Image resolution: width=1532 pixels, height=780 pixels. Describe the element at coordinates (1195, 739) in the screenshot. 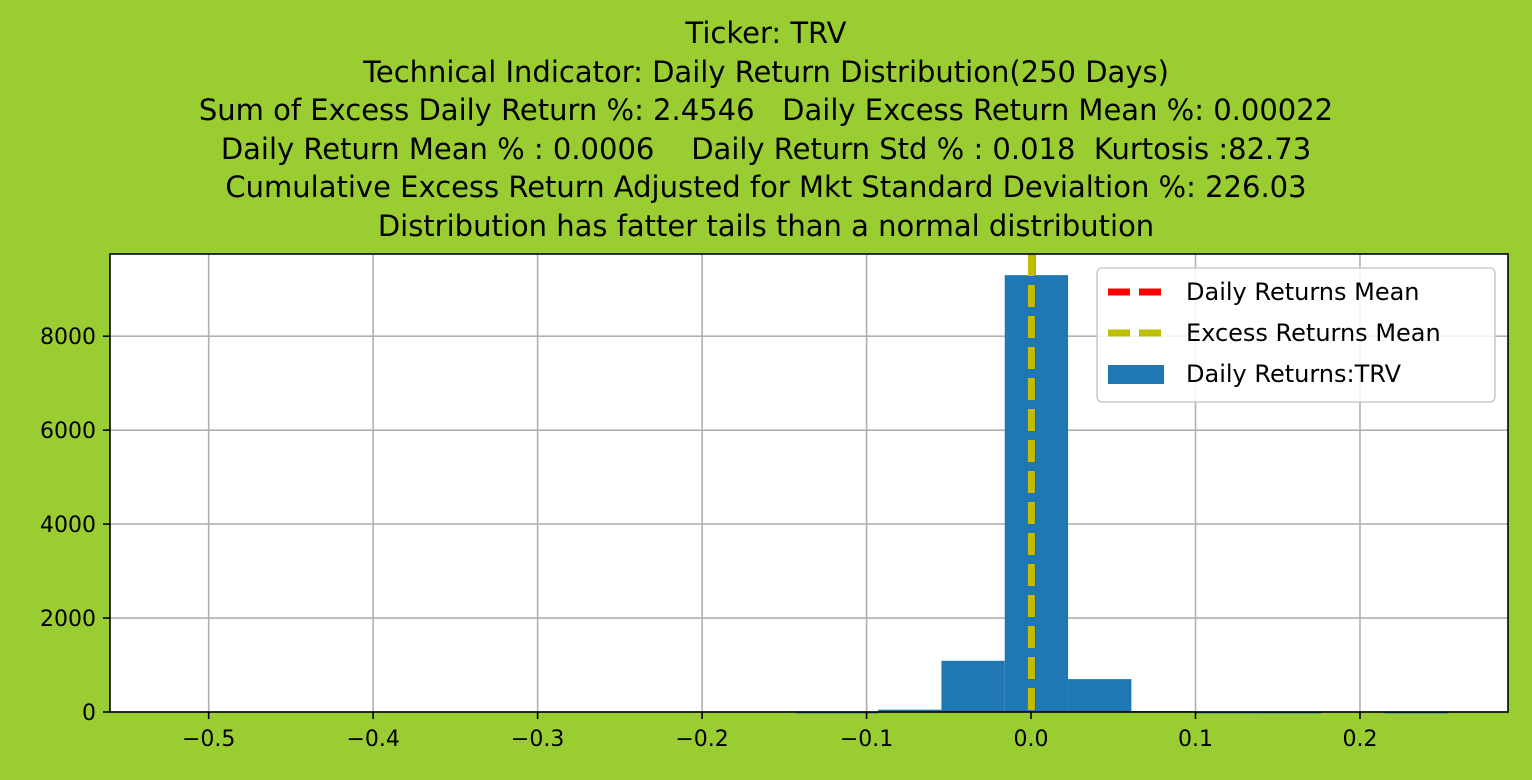

I see `x-tick-label: 0.1` at that location.